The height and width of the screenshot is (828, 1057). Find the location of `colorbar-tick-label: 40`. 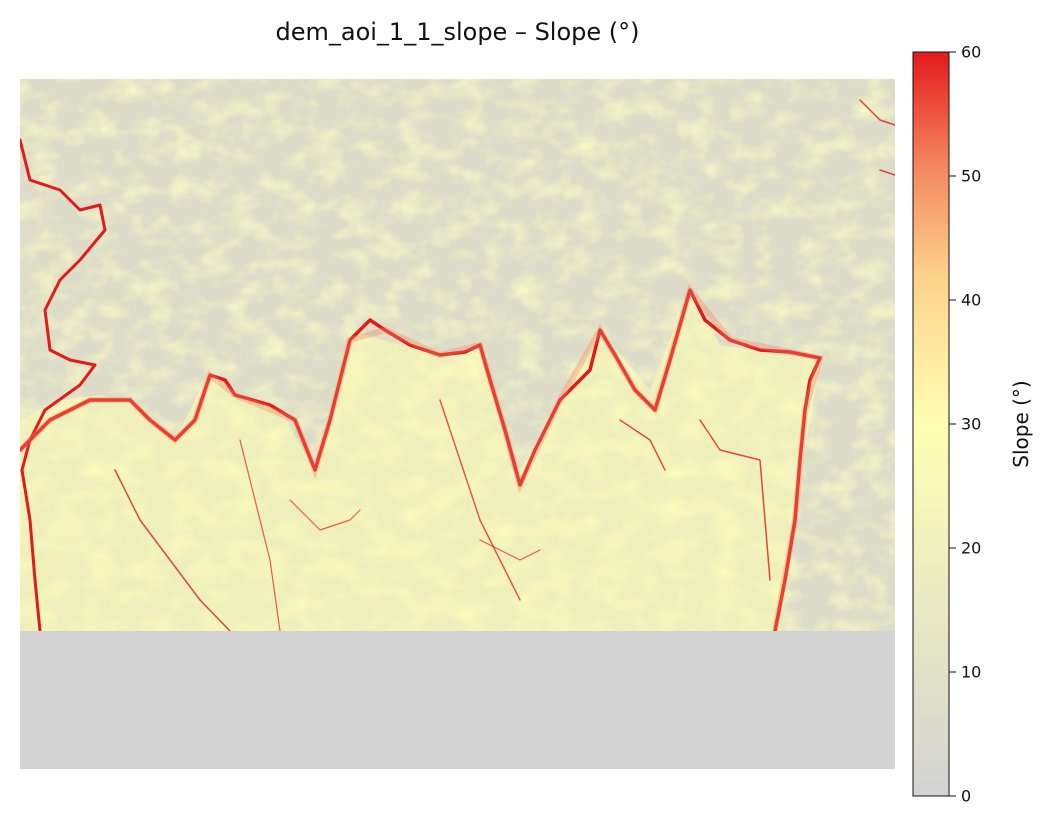

colorbar-tick-label: 40 is located at coordinates (971, 300).